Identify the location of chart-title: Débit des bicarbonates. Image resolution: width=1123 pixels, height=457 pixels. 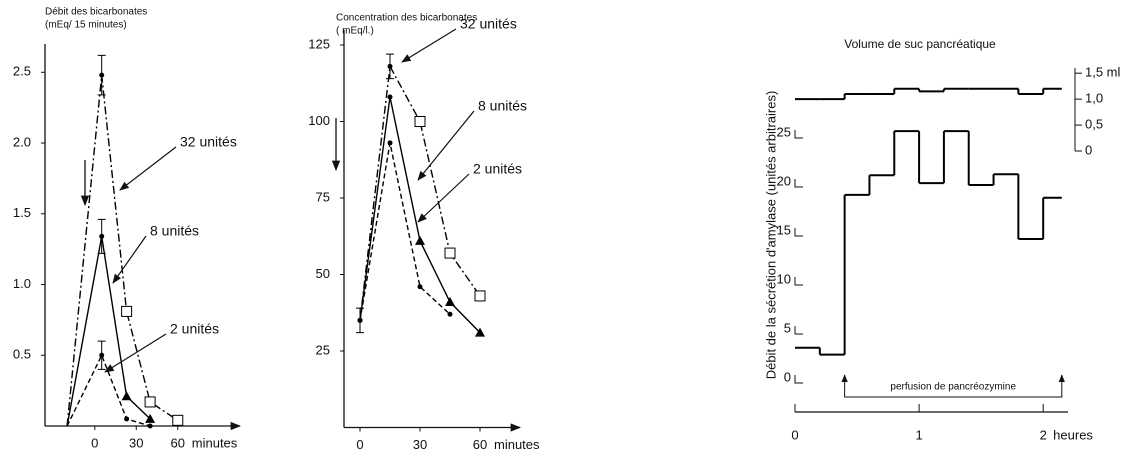
(96, 12).